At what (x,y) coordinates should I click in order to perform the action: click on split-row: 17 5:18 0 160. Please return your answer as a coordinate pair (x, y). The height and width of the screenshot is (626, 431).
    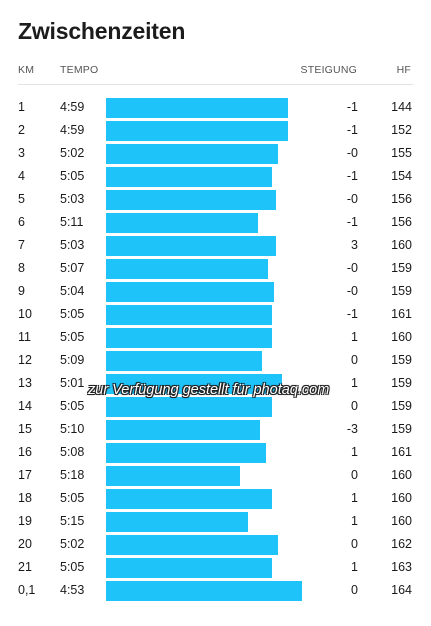
    Looking at the image, I should click on (215, 475).